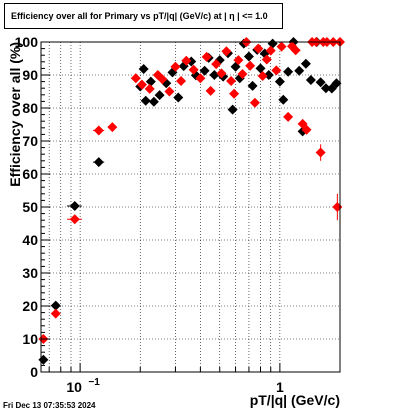  What do you see at coordinates (295, 400) in the screenshot?
I see `x-axis-label: pT/|q| (GeV/c)` at bounding box center [295, 400].